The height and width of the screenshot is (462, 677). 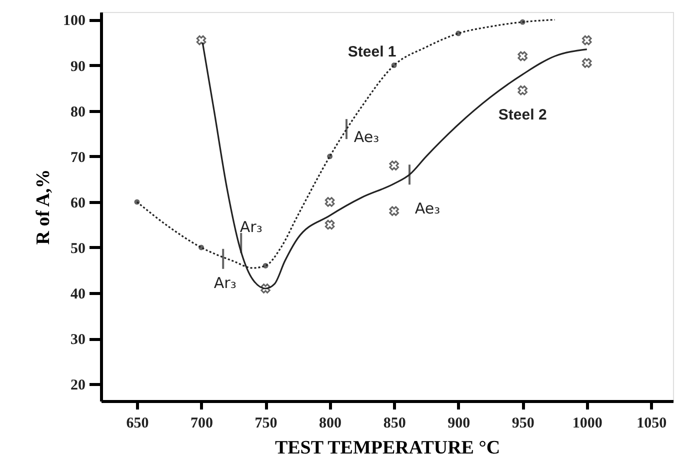 What do you see at coordinates (78, 248) in the screenshot?
I see `y-tick-label: 50` at bounding box center [78, 248].